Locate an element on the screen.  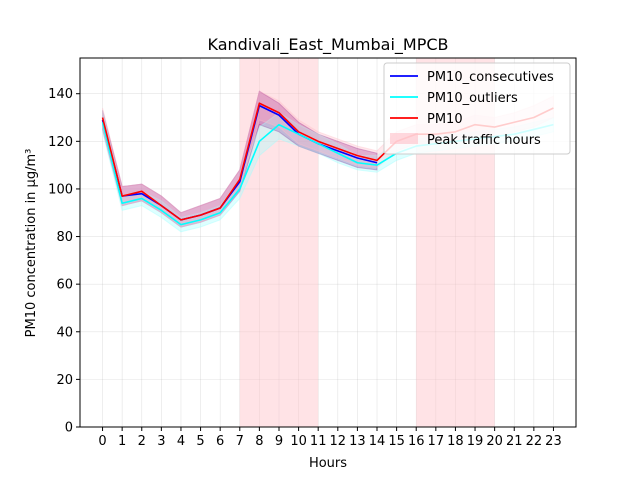
x-tick-label: 7 is located at coordinates (240, 441).